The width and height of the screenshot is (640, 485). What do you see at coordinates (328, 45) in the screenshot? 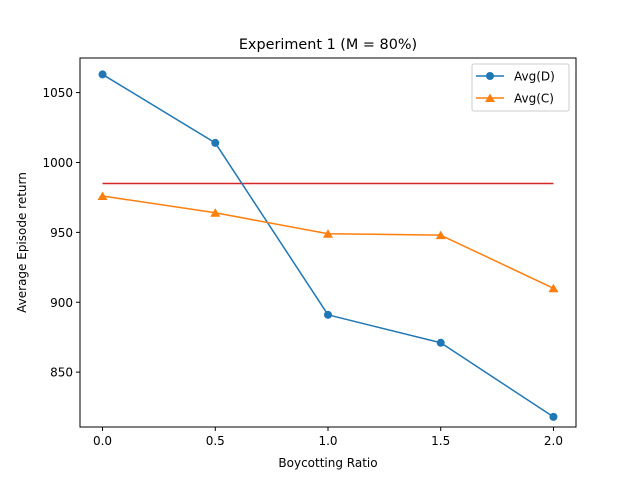
I see `chart-title: Experiment 1 (M = 80%)` at bounding box center [328, 45].